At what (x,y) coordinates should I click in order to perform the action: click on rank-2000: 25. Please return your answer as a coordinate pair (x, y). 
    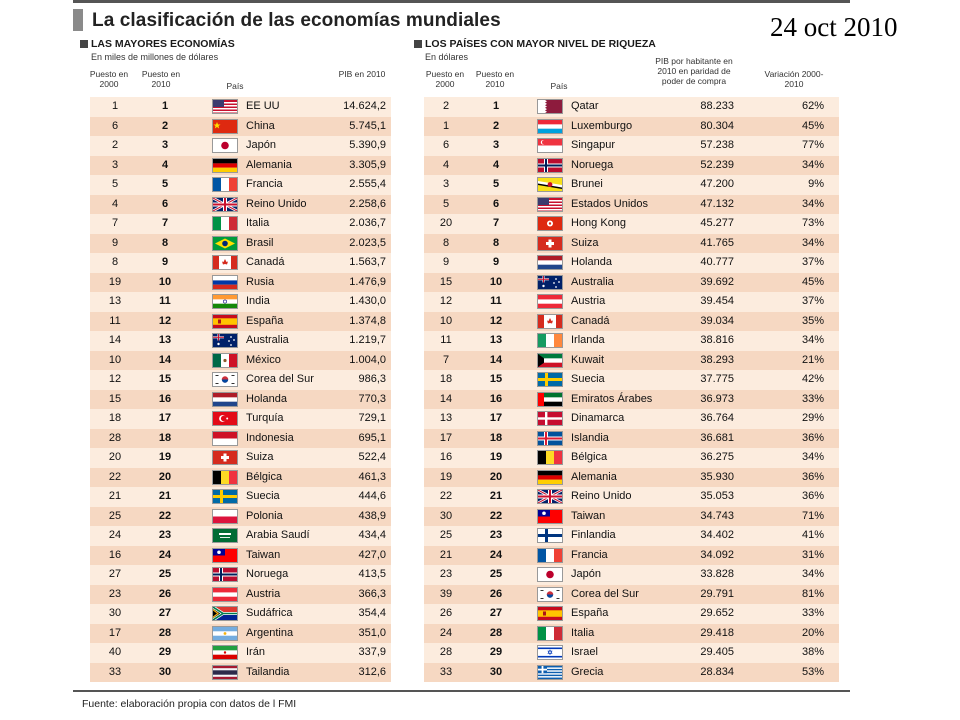
    Looking at the image, I should click on (446, 535).